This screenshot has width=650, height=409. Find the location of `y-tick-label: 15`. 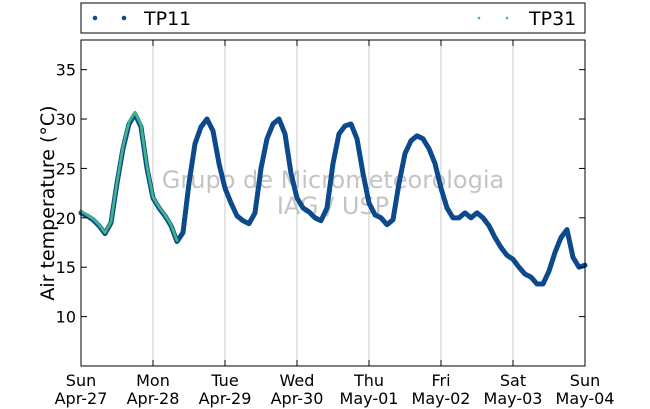

y-tick-label: 15 is located at coordinates (66, 267).